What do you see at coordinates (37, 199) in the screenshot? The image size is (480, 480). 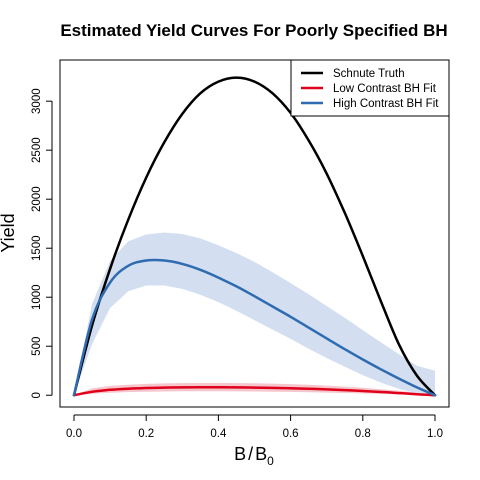 I see `y-tick-label: 2000` at bounding box center [37, 199].